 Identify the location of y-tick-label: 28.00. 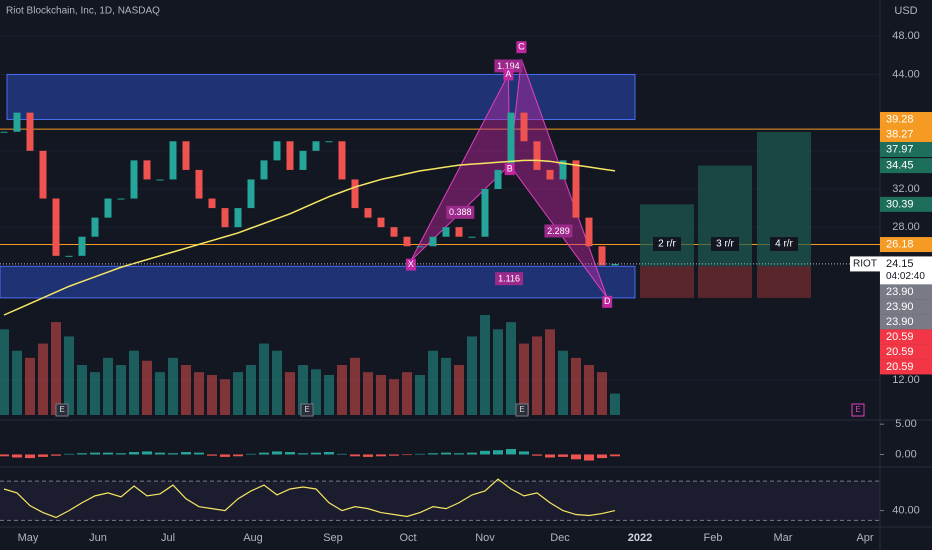
(906, 227).